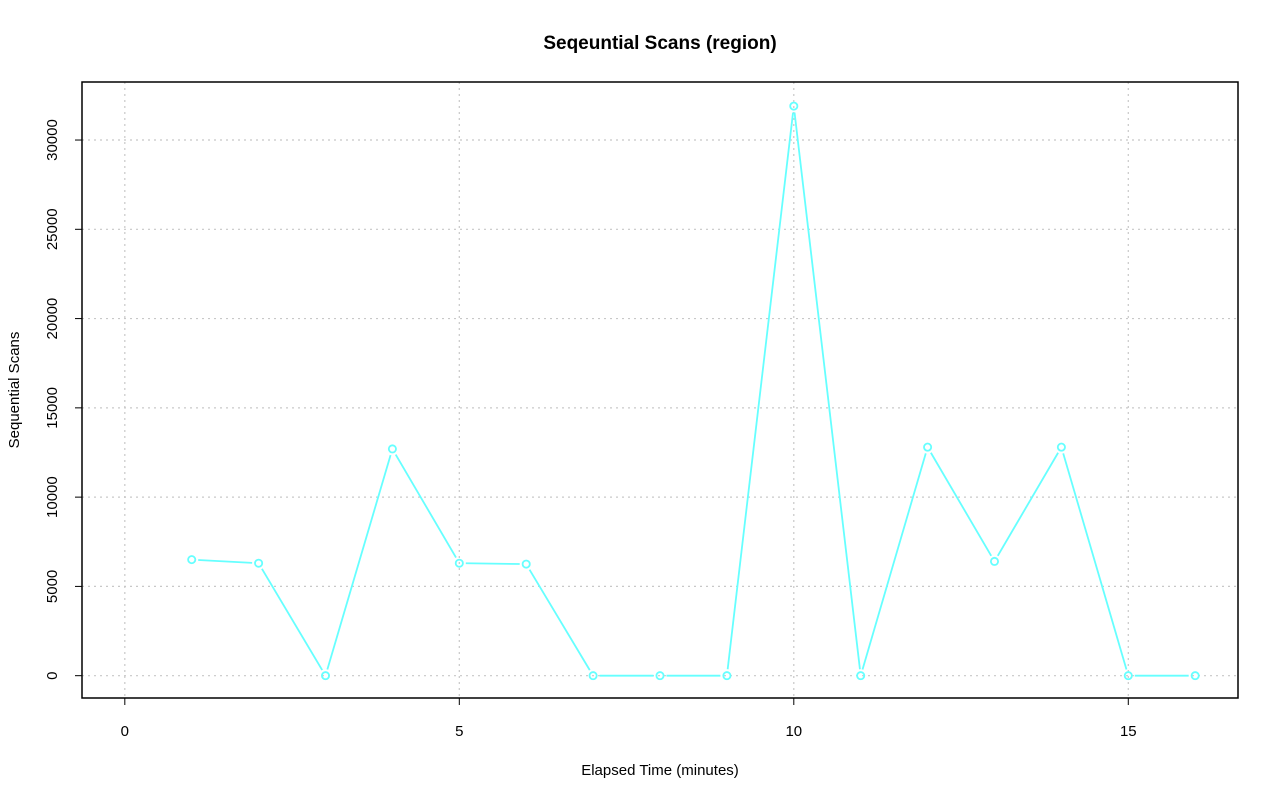  What do you see at coordinates (52, 676) in the screenshot?
I see `y-tick-label: 0` at bounding box center [52, 676].